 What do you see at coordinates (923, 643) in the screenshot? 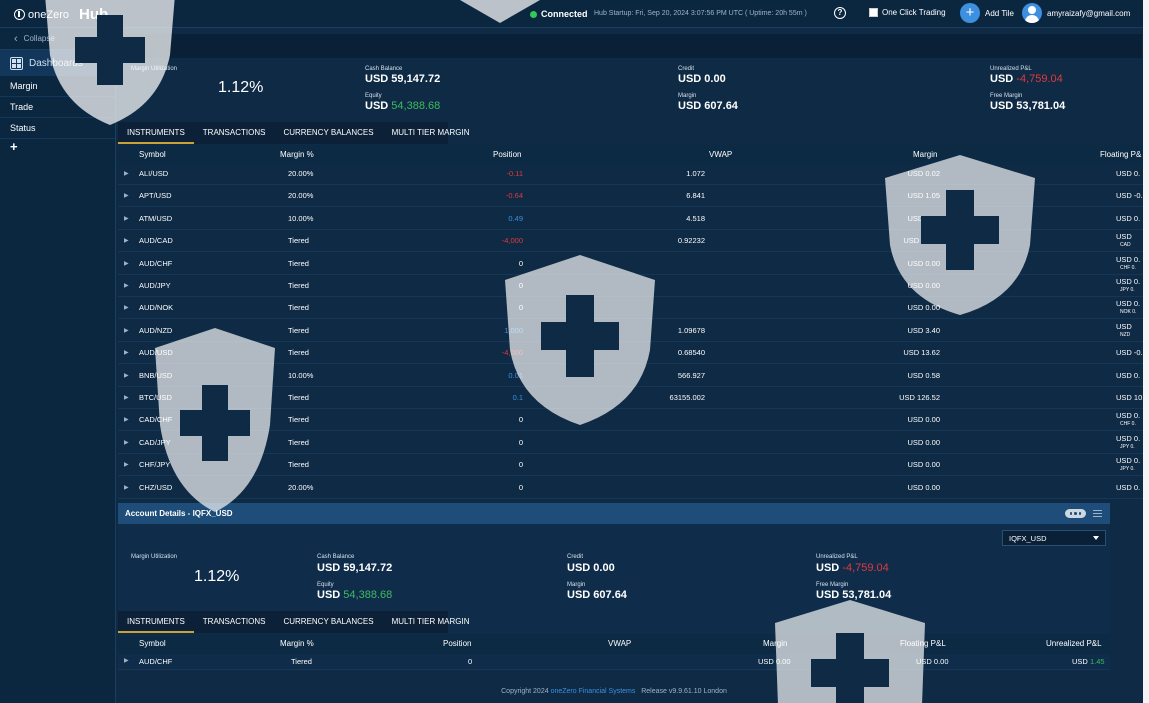
I see `acct-col-floating-pl: Floating P&L` at bounding box center [923, 643].